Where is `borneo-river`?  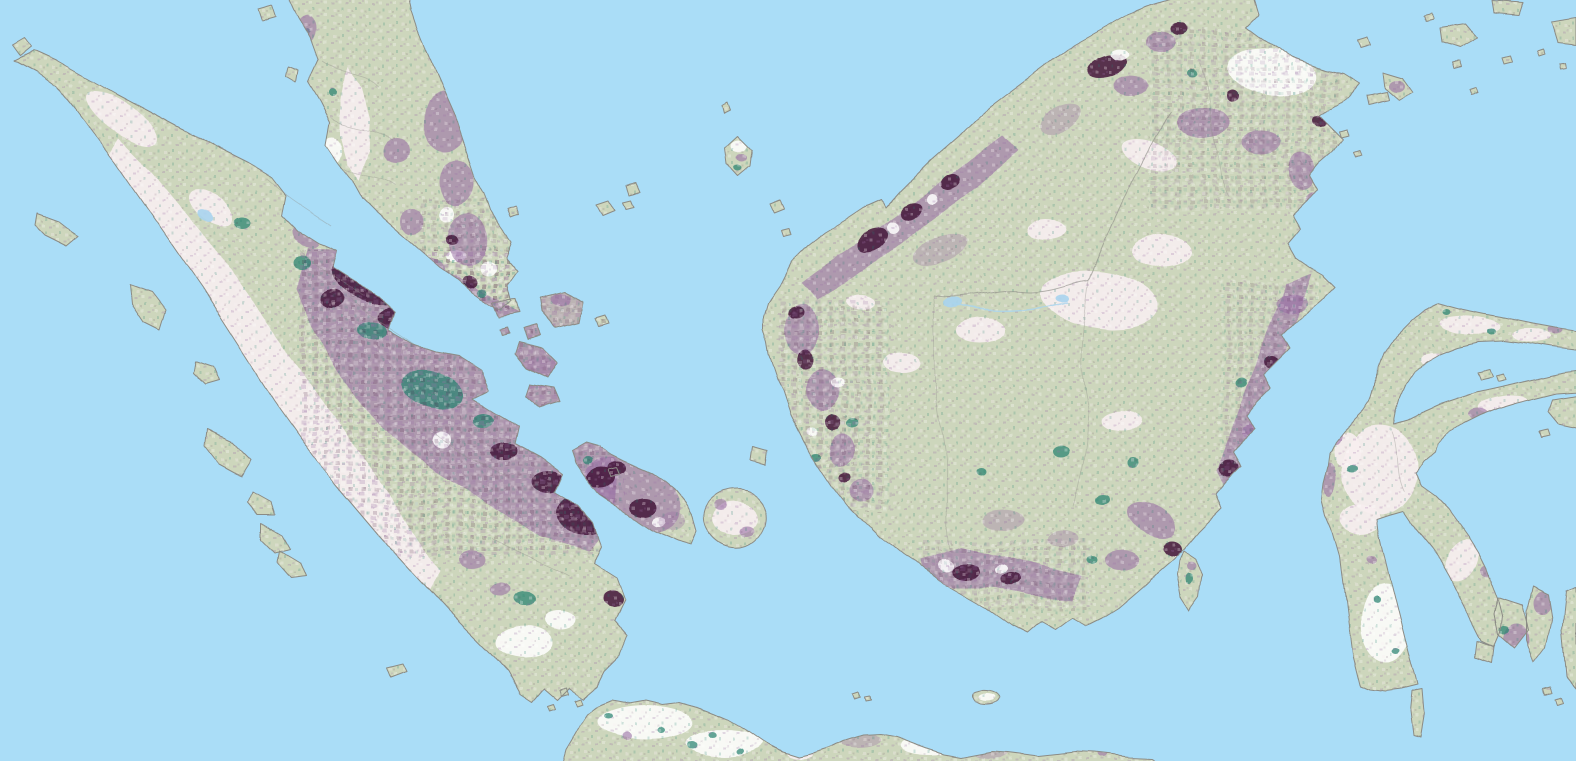 borneo-river is located at coordinates (1010, 307).